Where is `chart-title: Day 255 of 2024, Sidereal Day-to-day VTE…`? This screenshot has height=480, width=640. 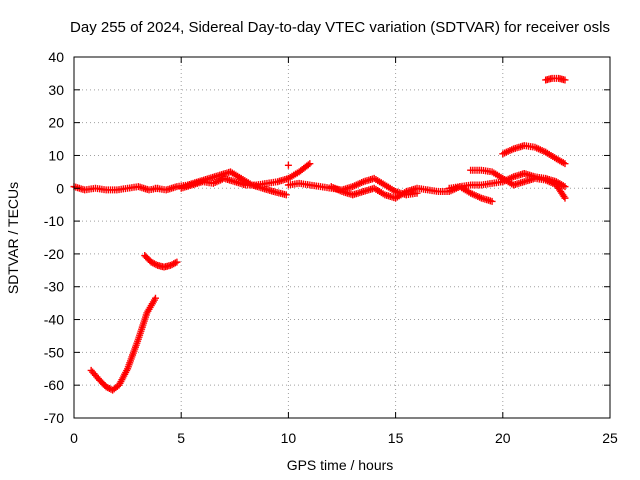 chart-title: Day 255 of 2024, Sidereal Day-to-day VTE… is located at coordinates (340, 27).